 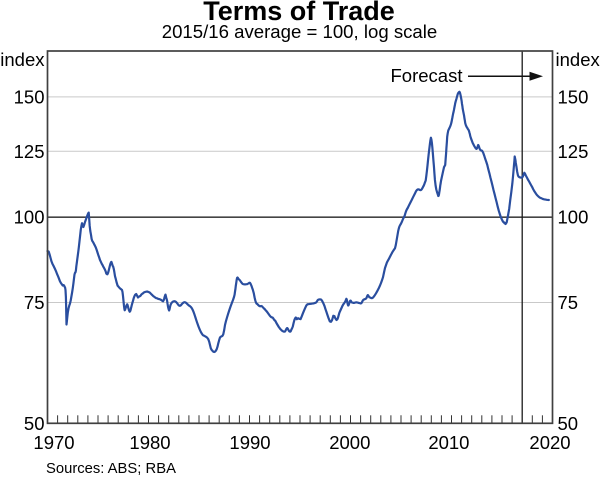 I want to click on svg-text: 2020, so click(x=549, y=442).